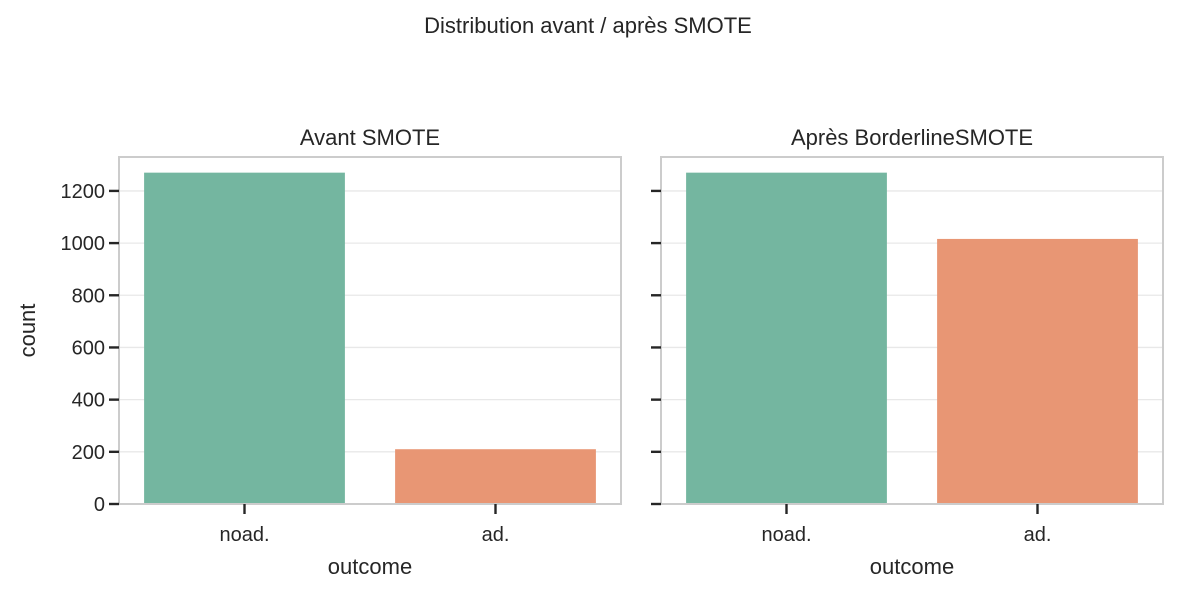 This screenshot has width=1177, height=599. Describe the element at coordinates (99, 505) in the screenshot. I see `y-tick-label: 0` at that location.